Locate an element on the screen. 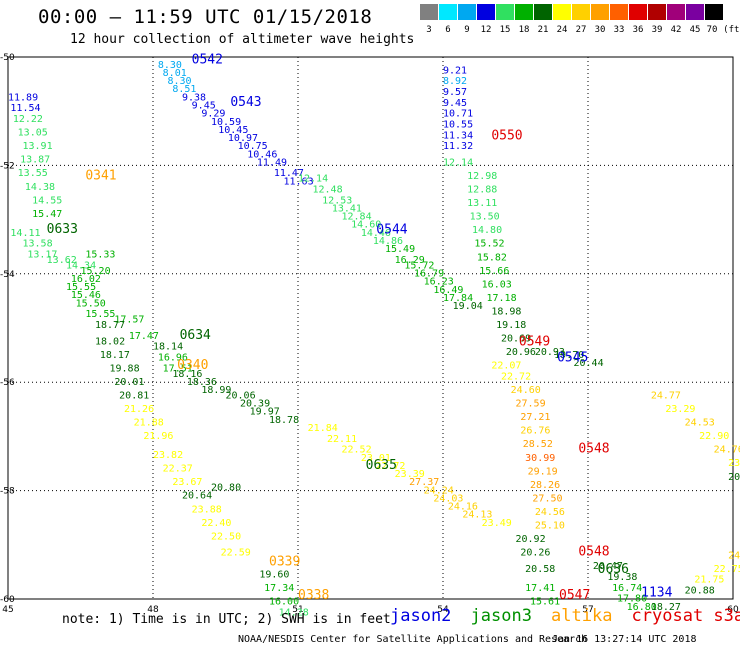 This screenshot has width=740, height=650. wave-height-label: 23.67 is located at coordinates (187, 482).